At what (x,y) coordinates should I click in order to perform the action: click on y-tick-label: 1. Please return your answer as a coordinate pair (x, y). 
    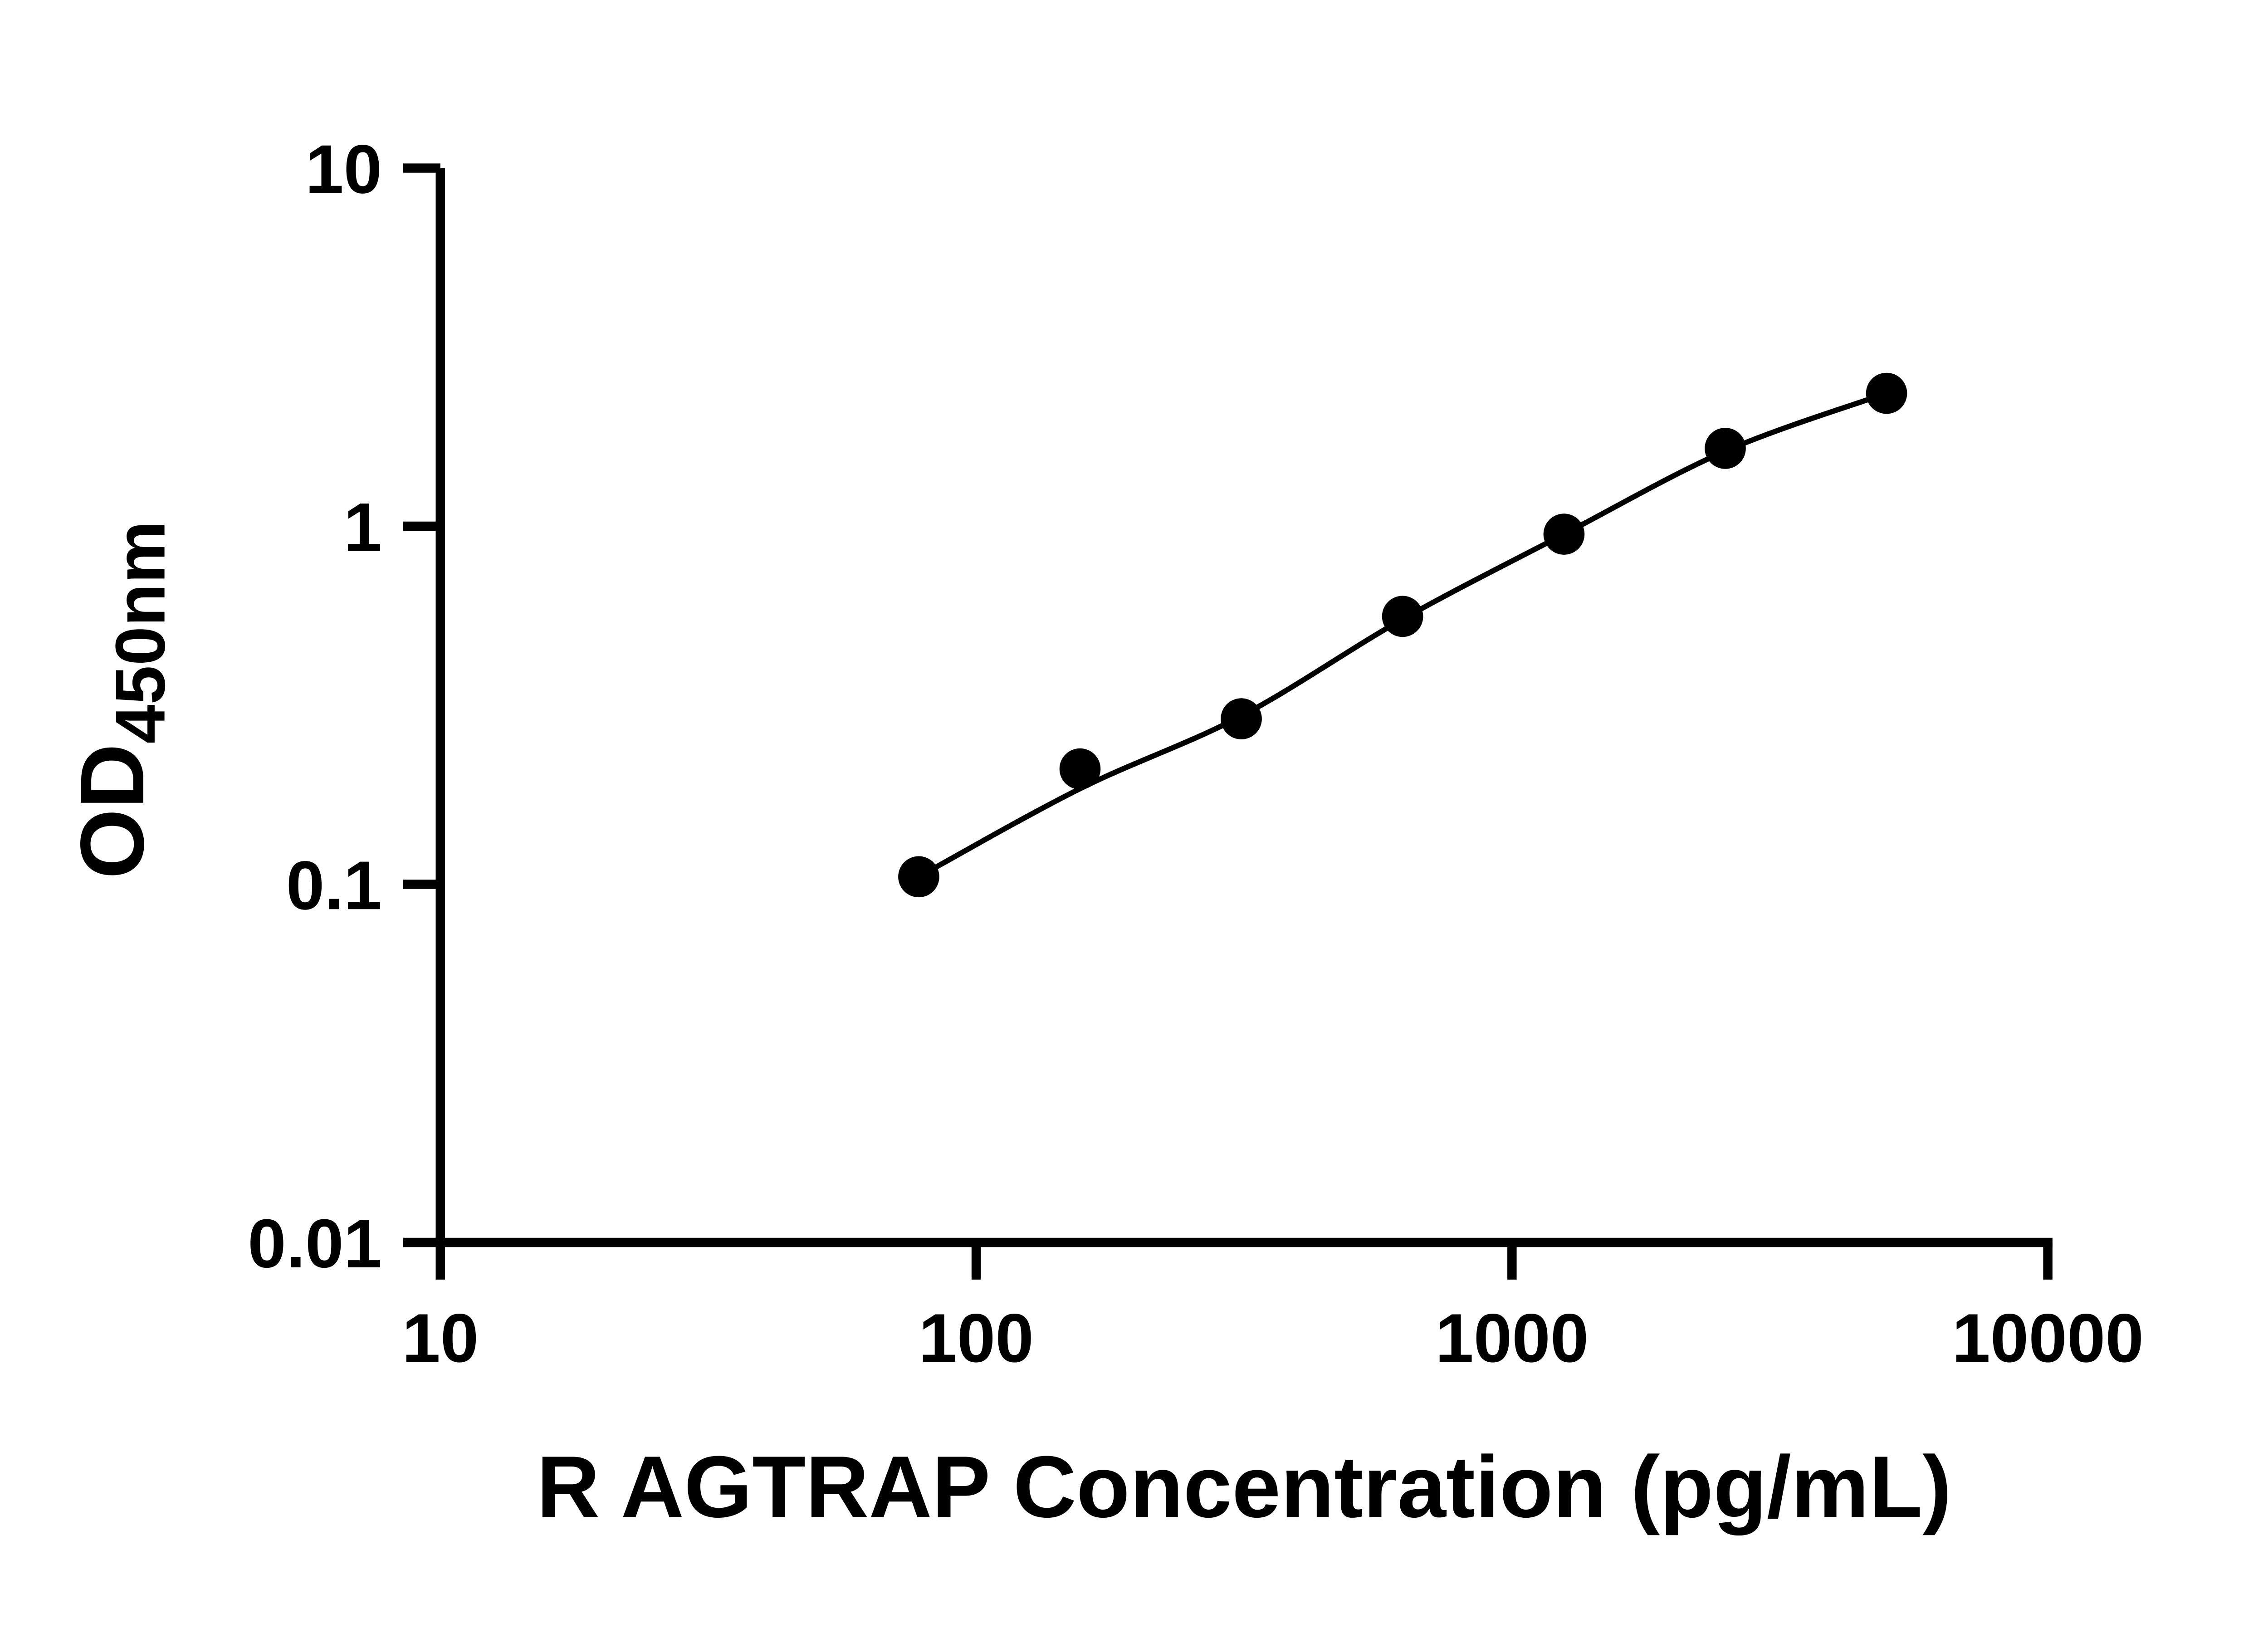
    Looking at the image, I should click on (363, 527).